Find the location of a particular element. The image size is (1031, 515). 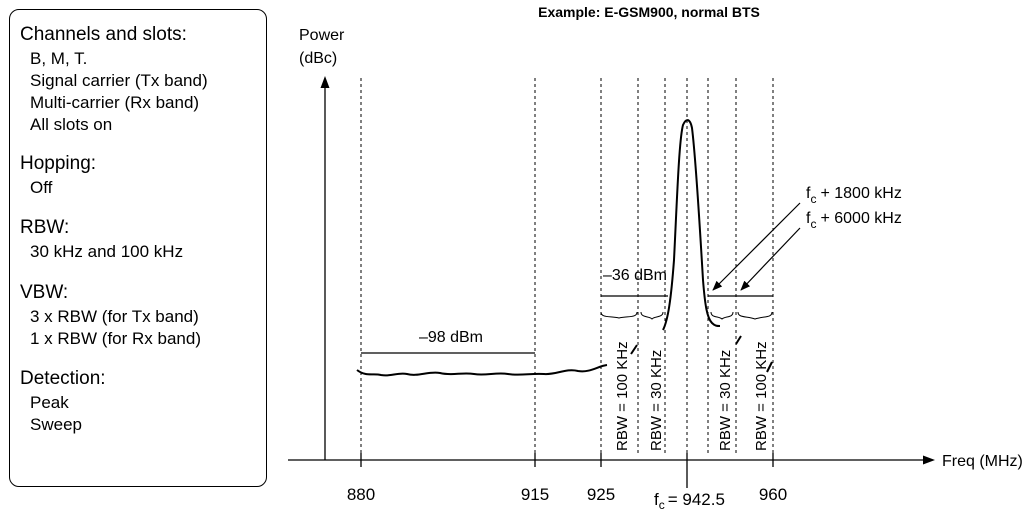

offset-1800-arrow is located at coordinates (756, 246).